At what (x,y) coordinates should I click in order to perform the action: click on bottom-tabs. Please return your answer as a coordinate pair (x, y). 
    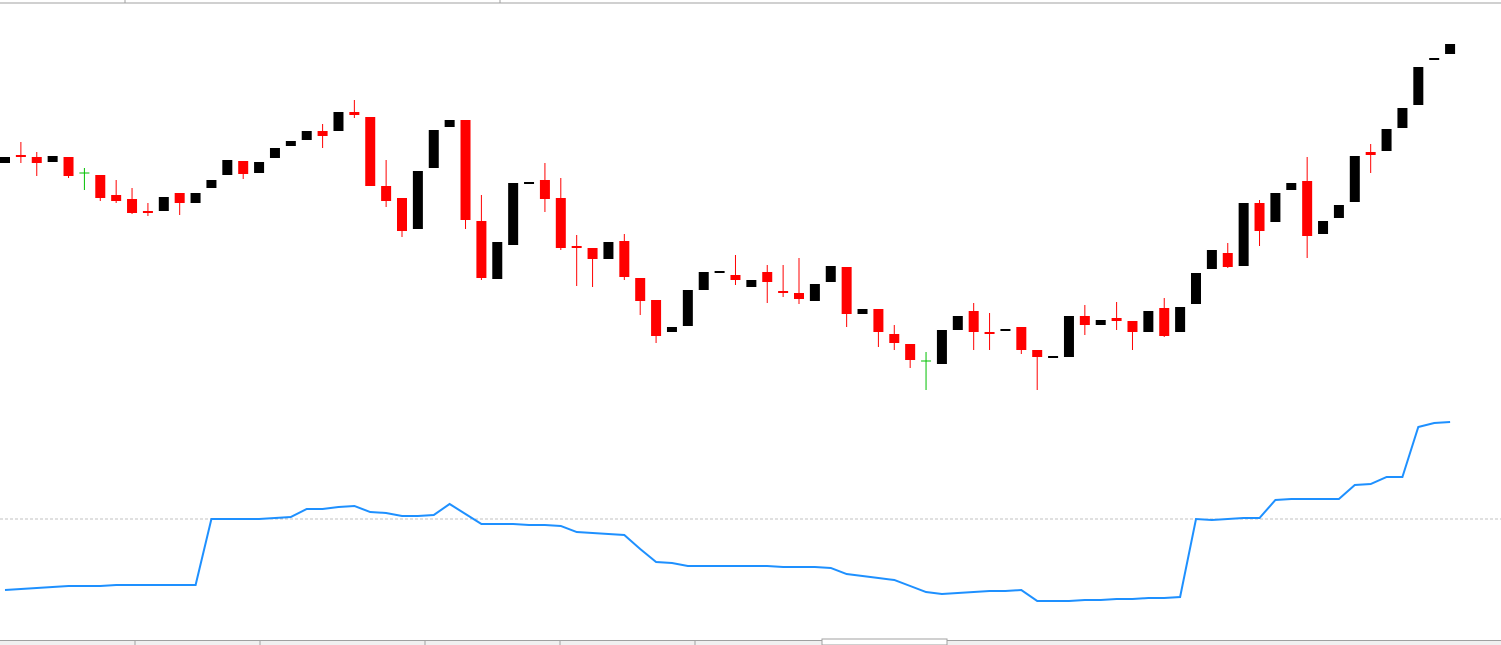
    Looking at the image, I should click on (750, 641).